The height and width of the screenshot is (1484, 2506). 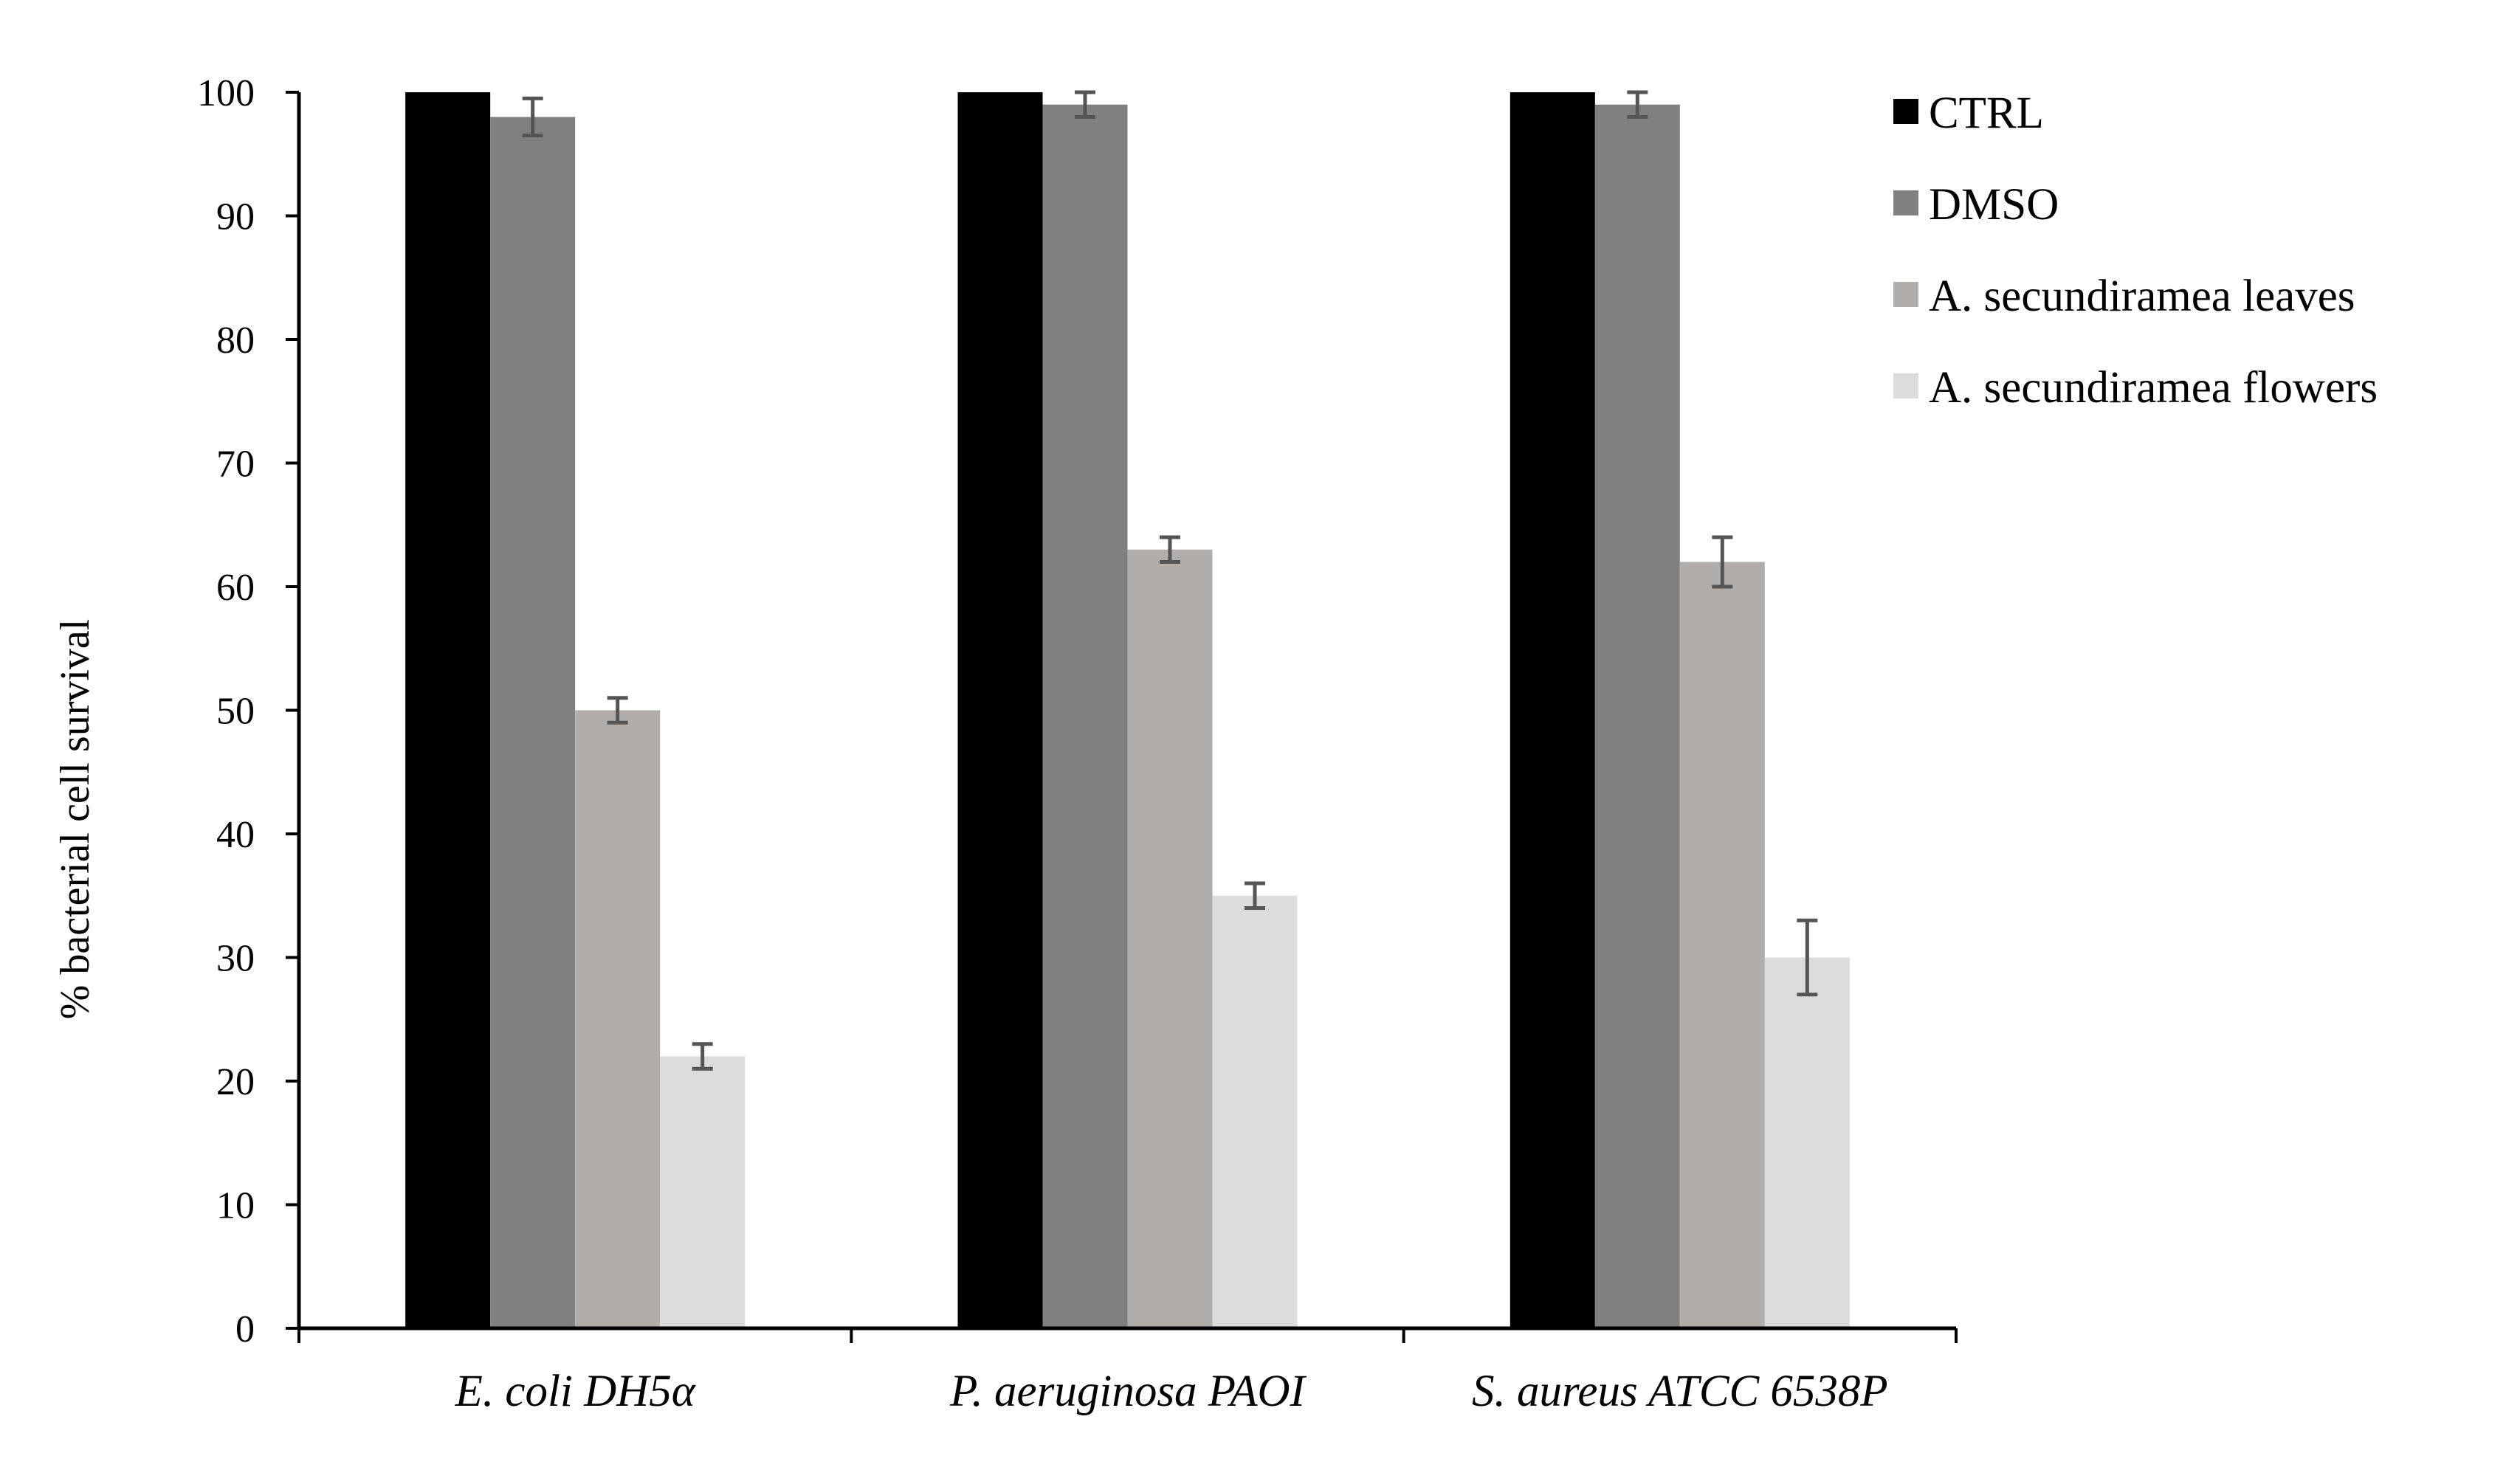 I want to click on x-tick-label: S. aureus ATCC 6538P, so click(x=1680, y=1391).